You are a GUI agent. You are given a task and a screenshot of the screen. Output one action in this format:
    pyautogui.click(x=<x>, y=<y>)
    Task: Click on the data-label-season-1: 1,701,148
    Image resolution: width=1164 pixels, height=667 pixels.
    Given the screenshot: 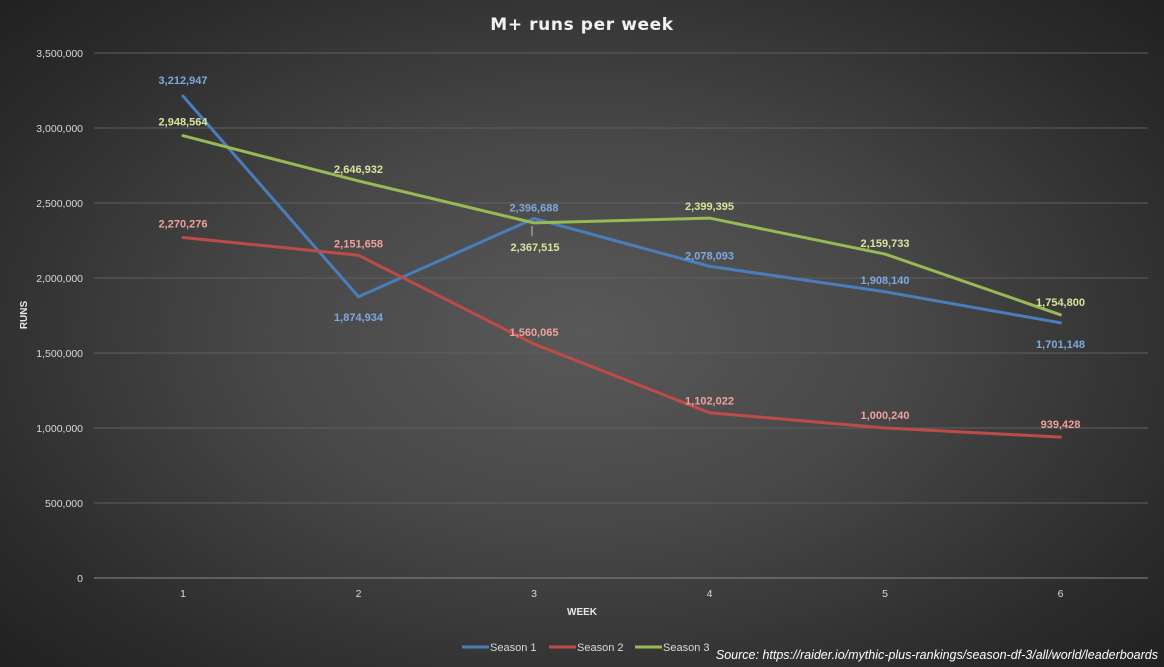 What is the action you would take?
    pyautogui.click(x=1060, y=345)
    